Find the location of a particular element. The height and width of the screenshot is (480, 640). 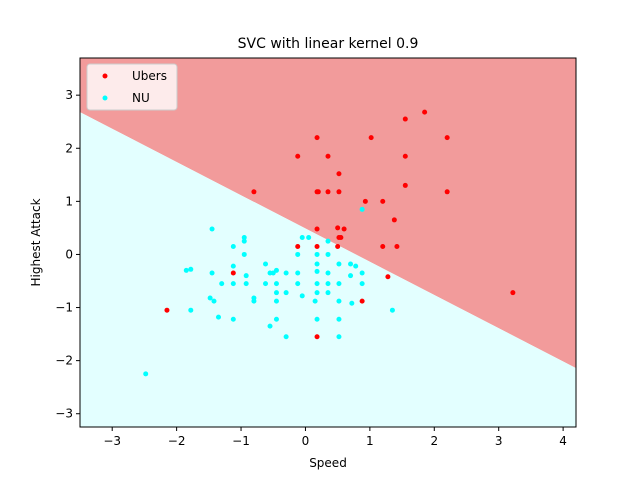

x-tick-label: −1 is located at coordinates (241, 441).